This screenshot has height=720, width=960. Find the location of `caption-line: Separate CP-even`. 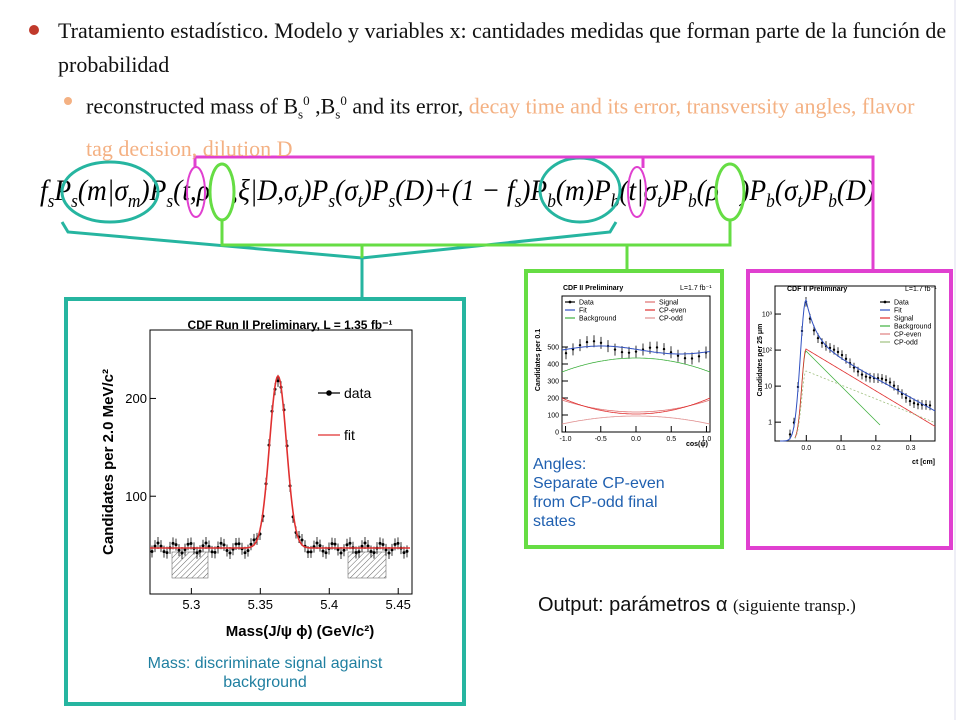

caption-line: Separate CP-even is located at coordinates (599, 483).